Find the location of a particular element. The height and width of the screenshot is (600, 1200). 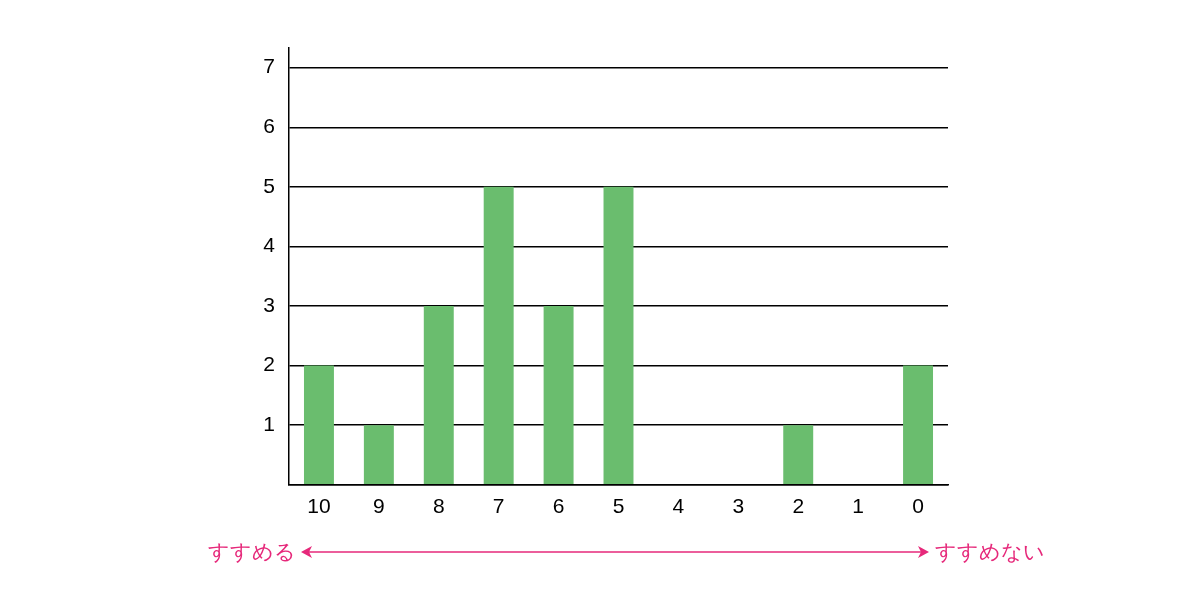

x-tick-label: 2 is located at coordinates (798, 506).